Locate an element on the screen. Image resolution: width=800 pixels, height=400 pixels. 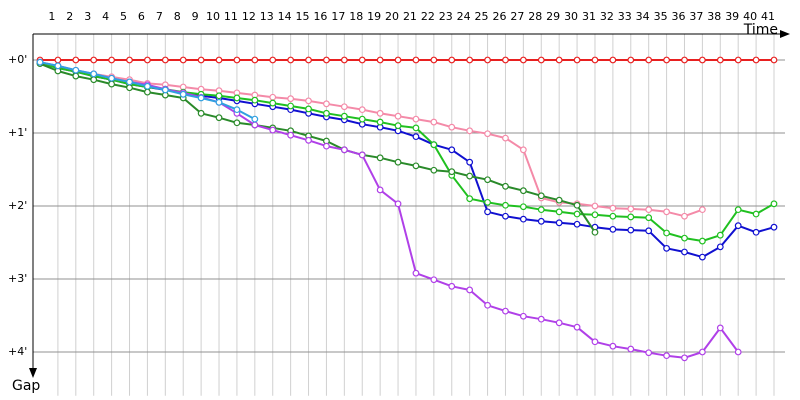
x-tick-label: 26 is located at coordinates (499, 16).